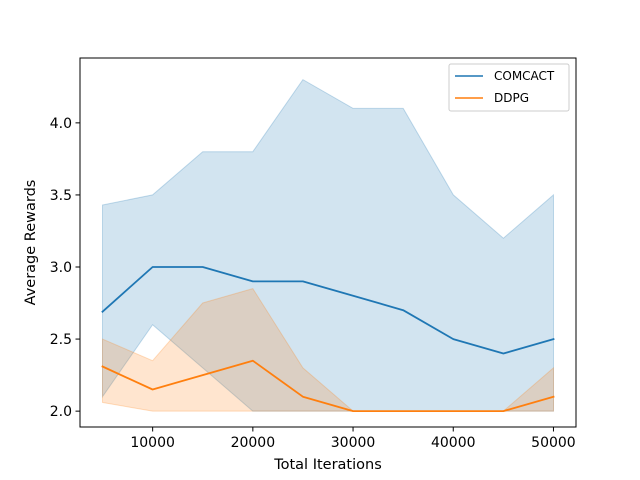  I want to click on y-axis-ticks: 2.0 2.5 3.0 3.5 4.0, so click(65, 268).